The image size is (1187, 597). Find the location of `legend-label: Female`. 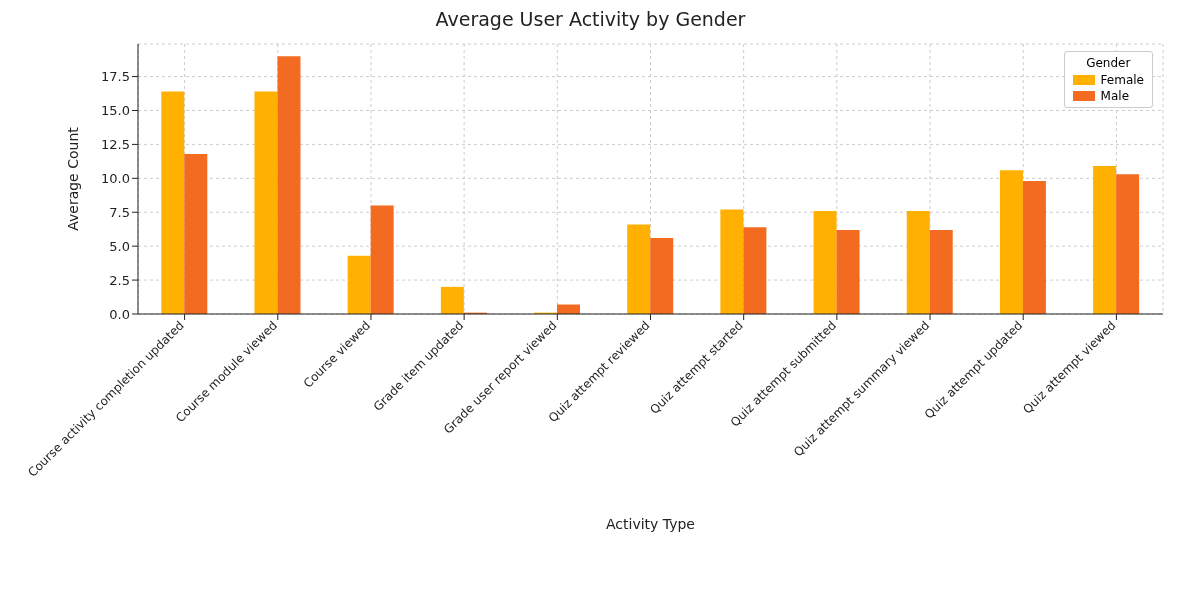

legend-label: Female is located at coordinates (1122, 80).